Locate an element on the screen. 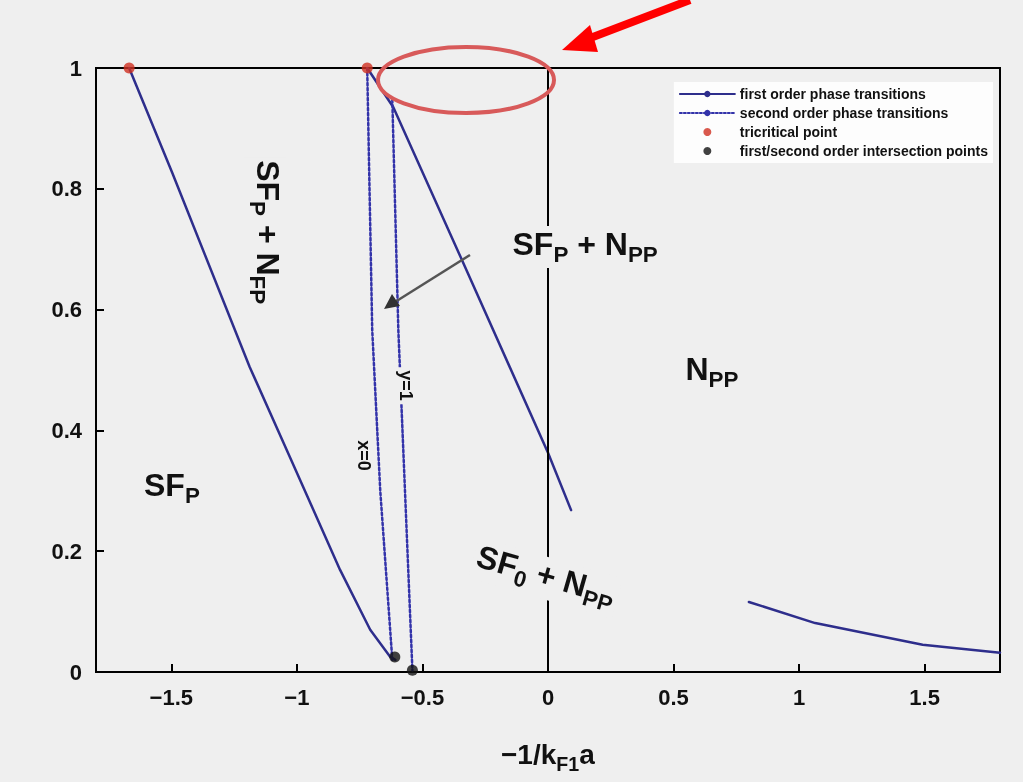 The image size is (1023, 782). x-tick-label: −0.5 is located at coordinates (422, 697).